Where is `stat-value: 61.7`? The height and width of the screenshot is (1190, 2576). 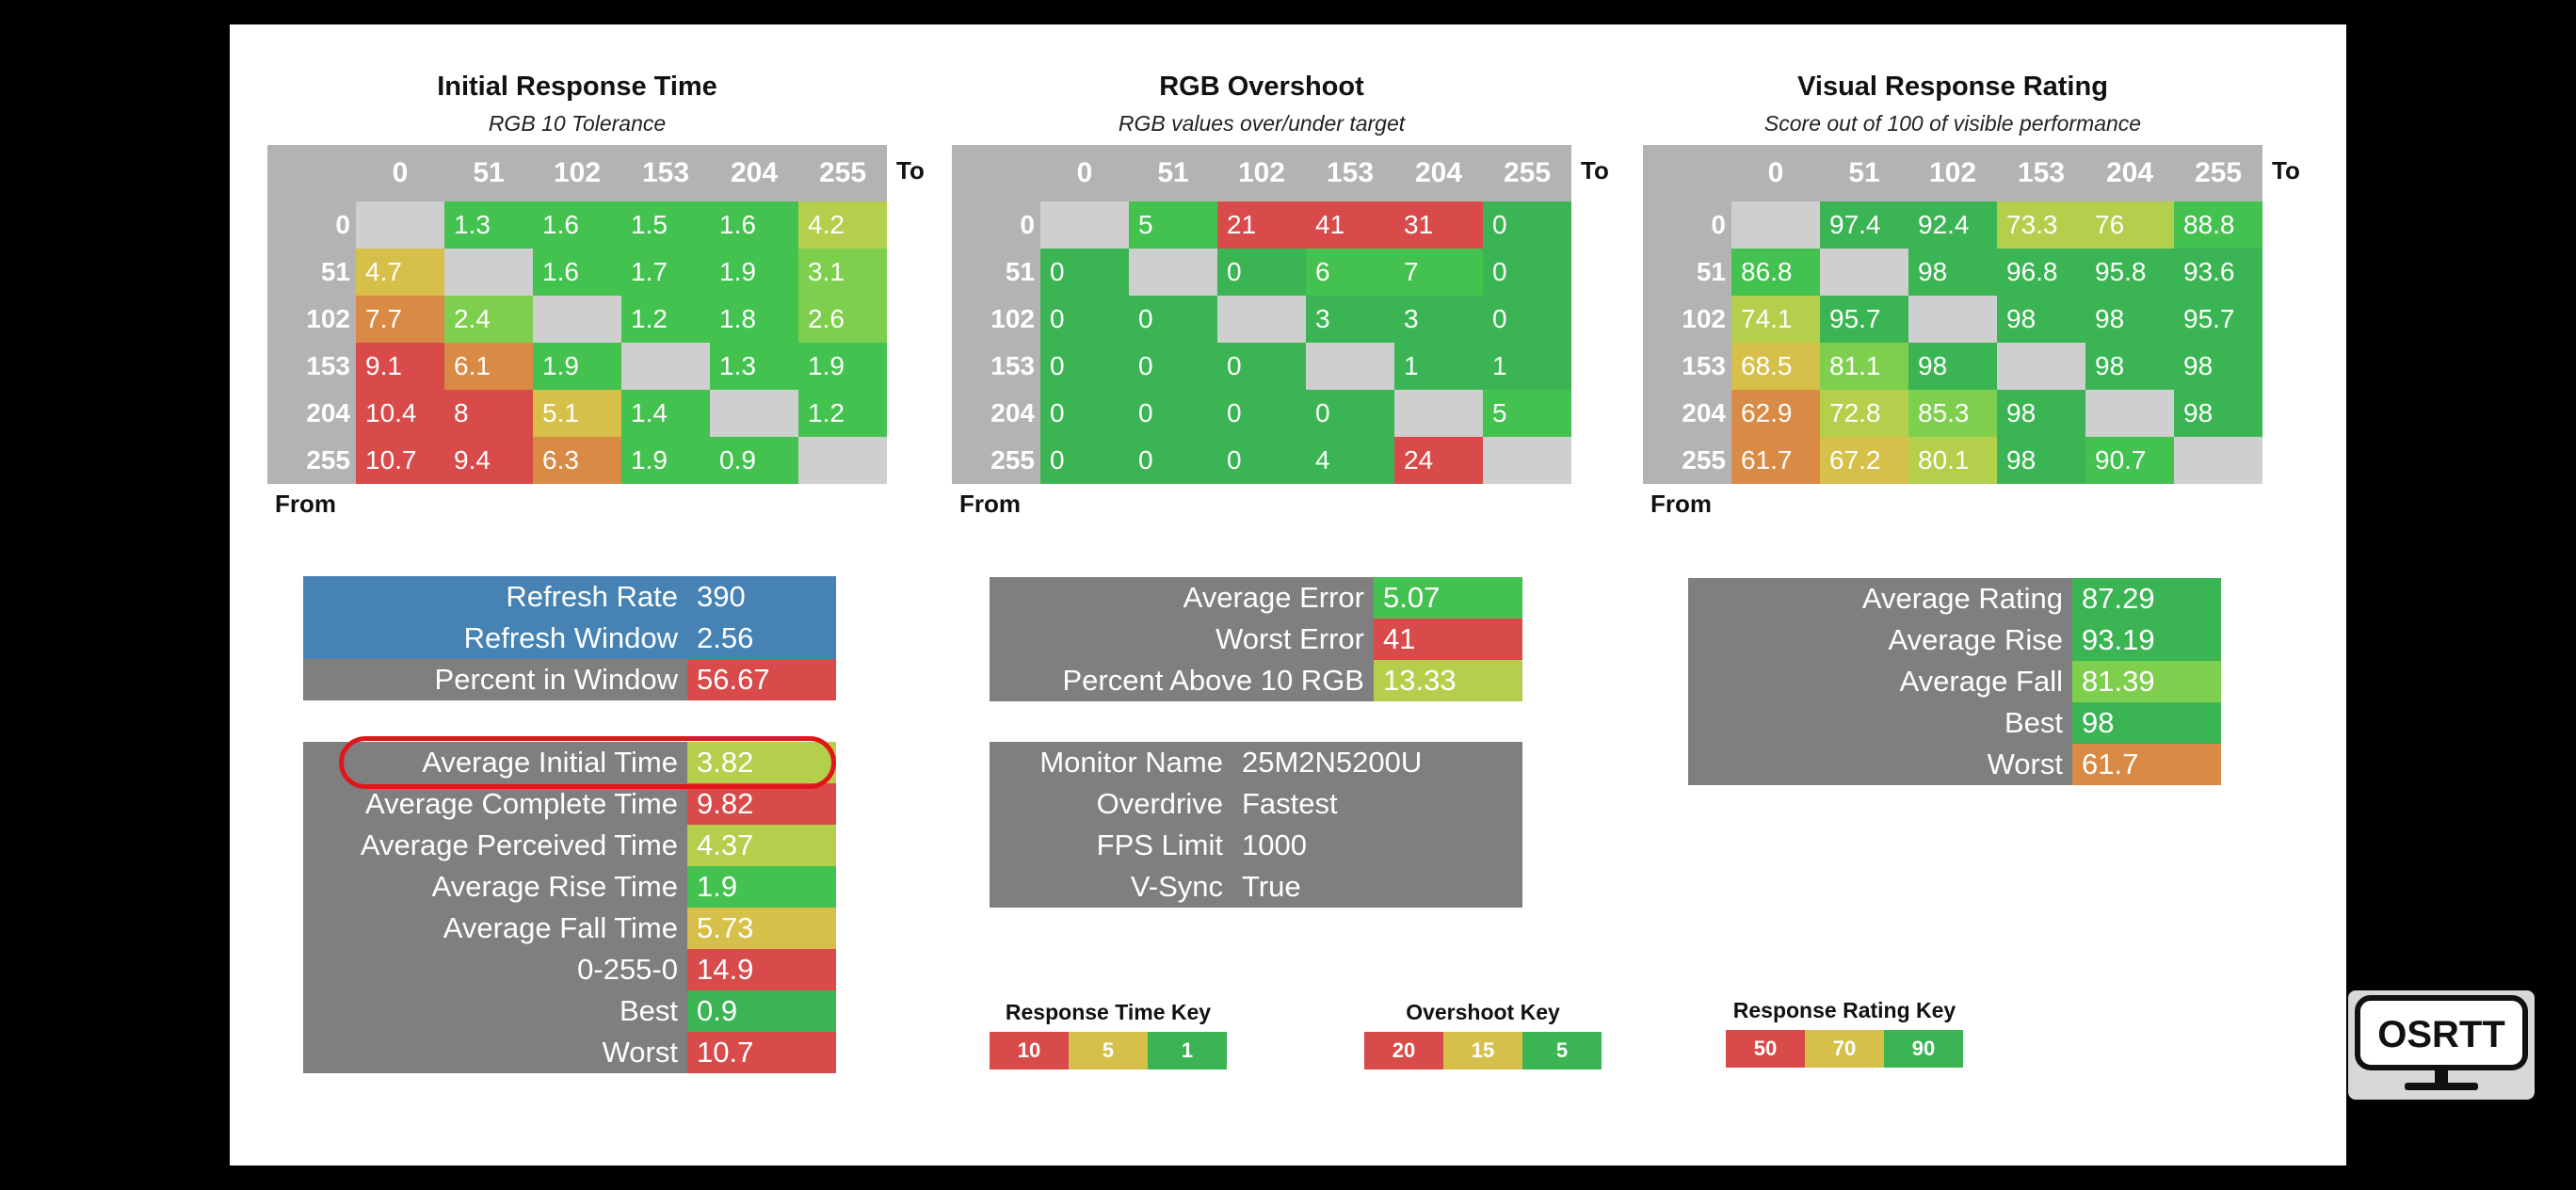
stat-value: 61.7 is located at coordinates (2146, 764).